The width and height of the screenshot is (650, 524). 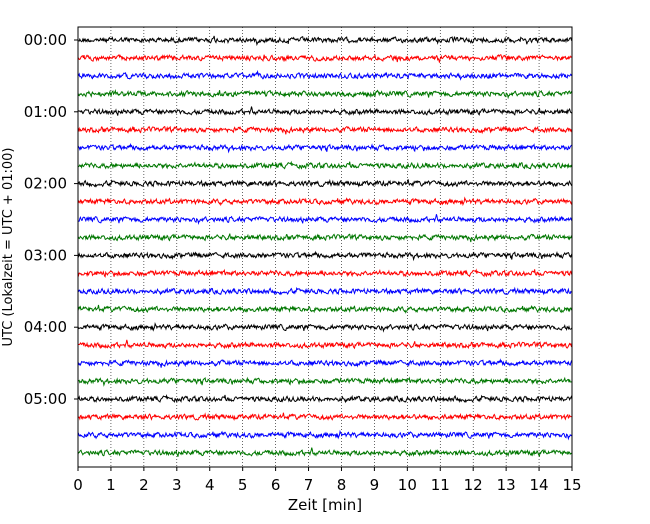 I want to click on y-tick-label: 05:00, so click(x=45, y=399).